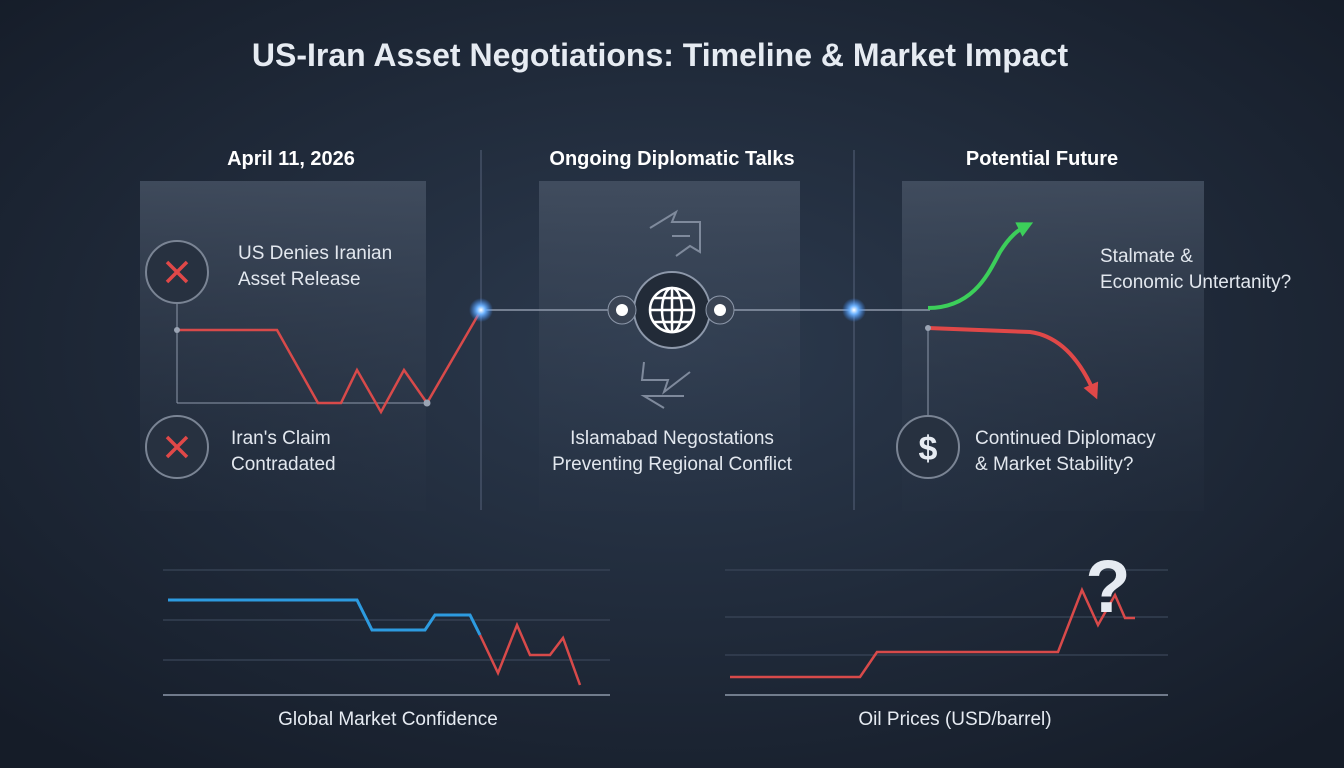 The image size is (1344, 768). Describe the element at coordinates (1107, 586) in the screenshot. I see `question-mark: ?` at that location.